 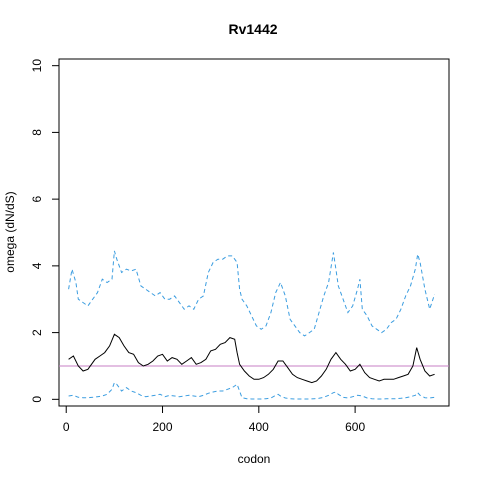 What do you see at coordinates (163, 427) in the screenshot?
I see `x-tick-label: 200` at bounding box center [163, 427].